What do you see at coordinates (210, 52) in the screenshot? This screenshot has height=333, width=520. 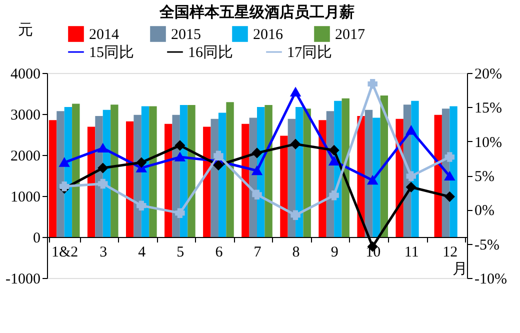 I see `legend-label: 16同比` at bounding box center [210, 52].